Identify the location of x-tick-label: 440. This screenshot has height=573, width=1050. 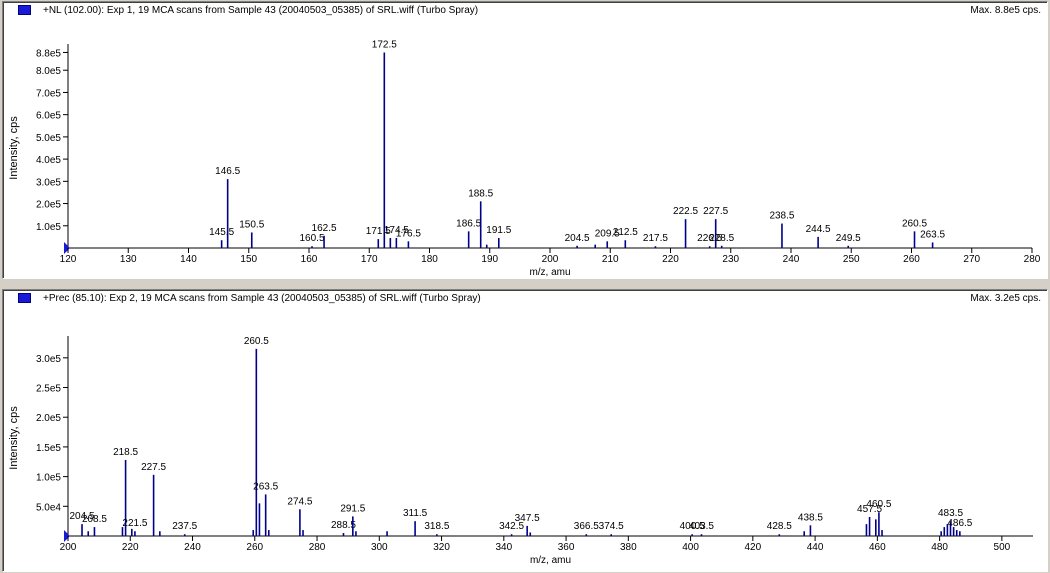
(815, 547).